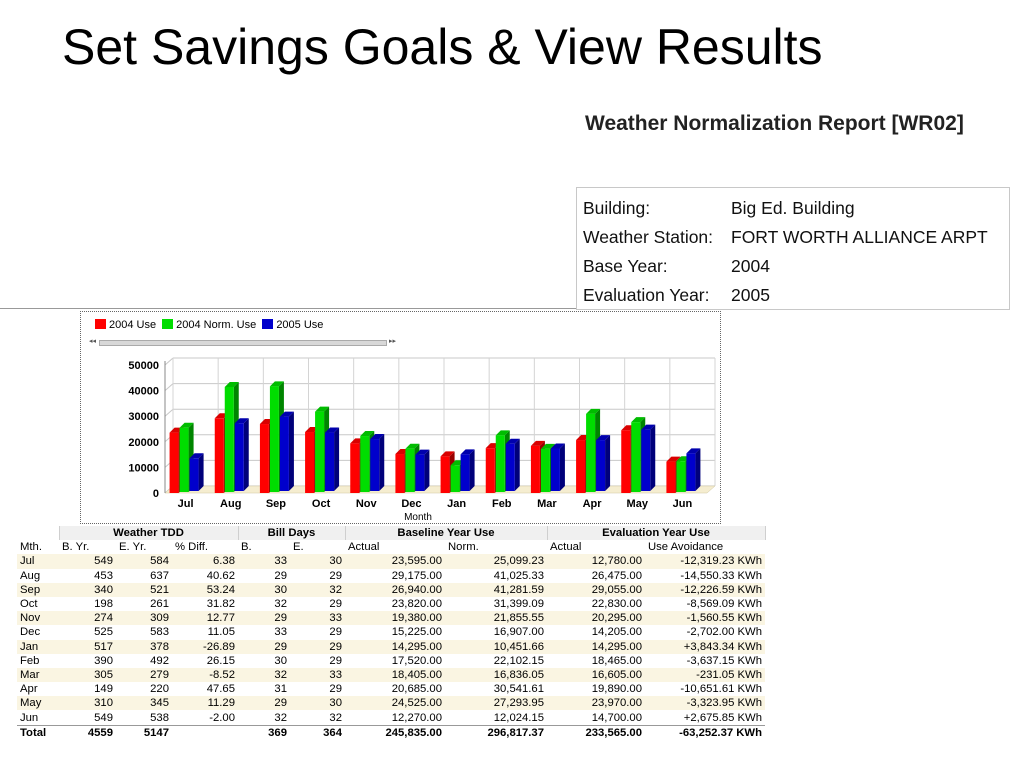 This screenshot has height=768, width=1024. What do you see at coordinates (205, 675) in the screenshot?
I see `table-cell: -8.52` at bounding box center [205, 675].